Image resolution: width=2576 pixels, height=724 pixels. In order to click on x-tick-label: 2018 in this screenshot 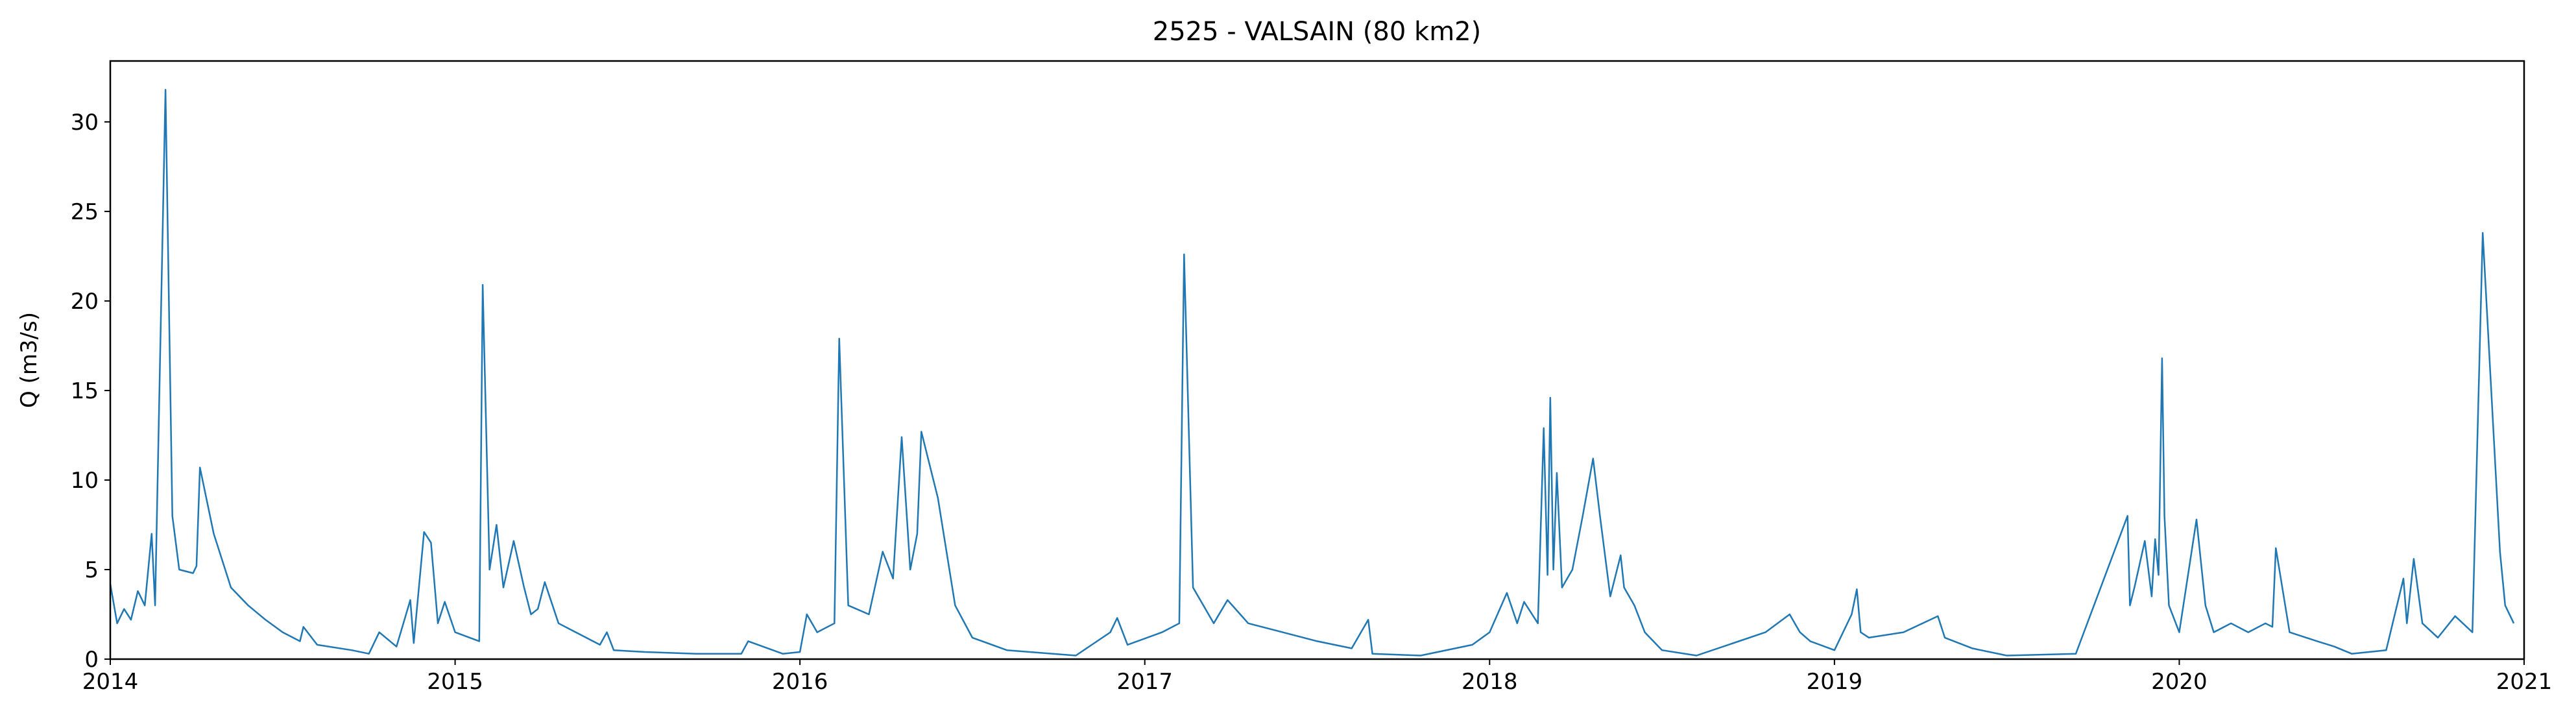, I will do `click(1490, 682)`.